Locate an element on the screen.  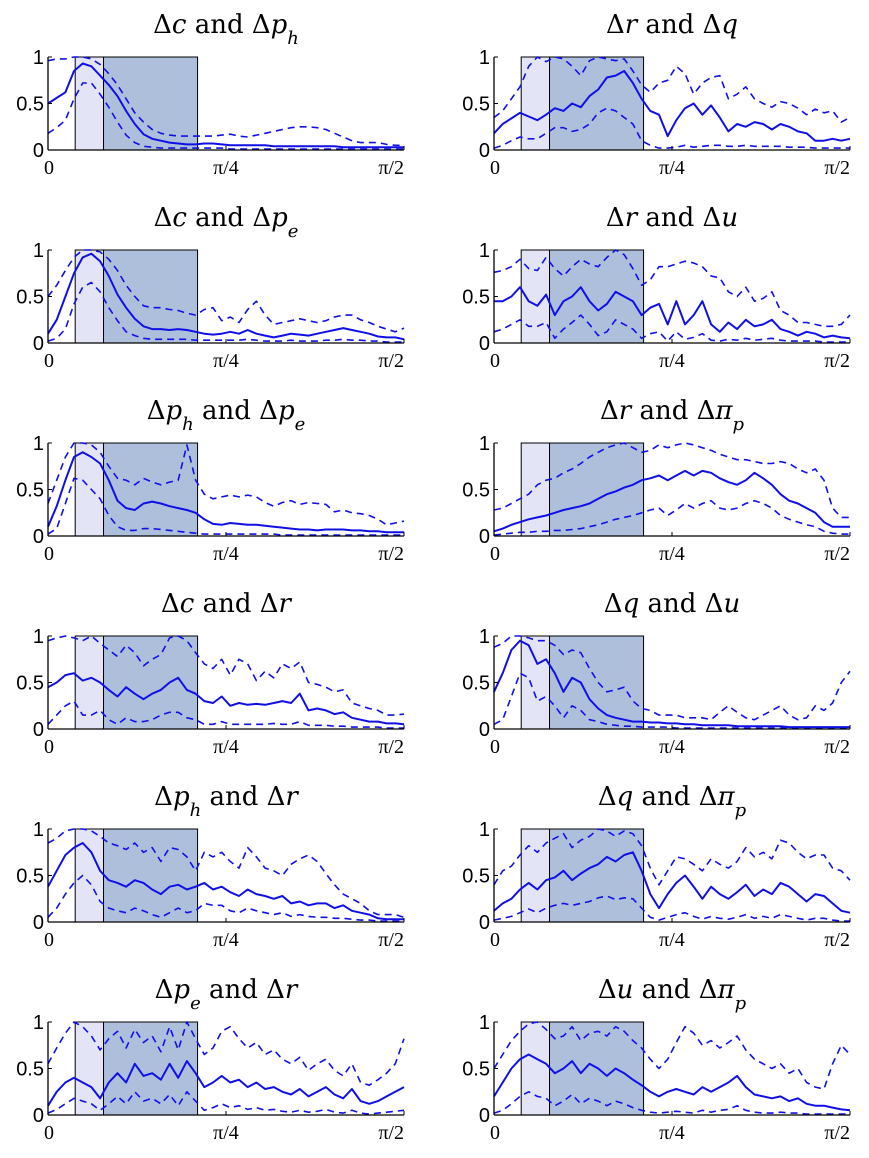
chart-title: Δc and Δpe is located at coordinates (226, 222).